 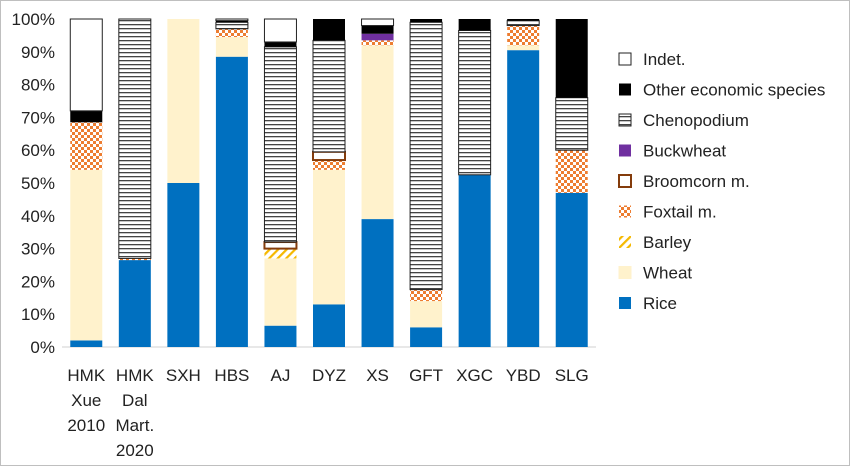 I want to click on legend-item: Barley, so click(x=655, y=242).